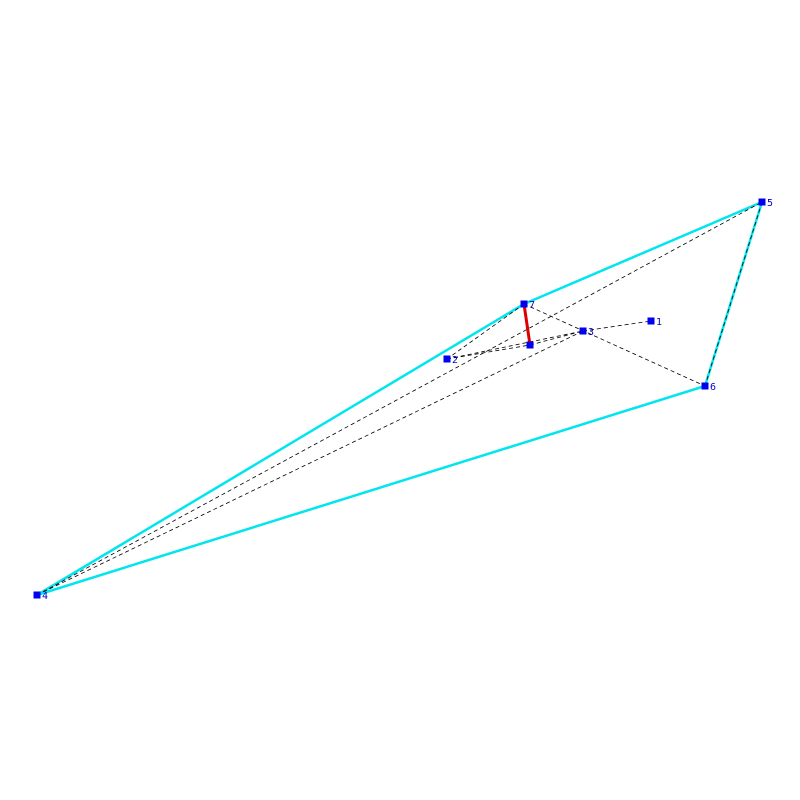 The width and height of the screenshot is (800, 800). Describe the element at coordinates (455, 360) in the screenshot. I see `node-label: 2` at that location.